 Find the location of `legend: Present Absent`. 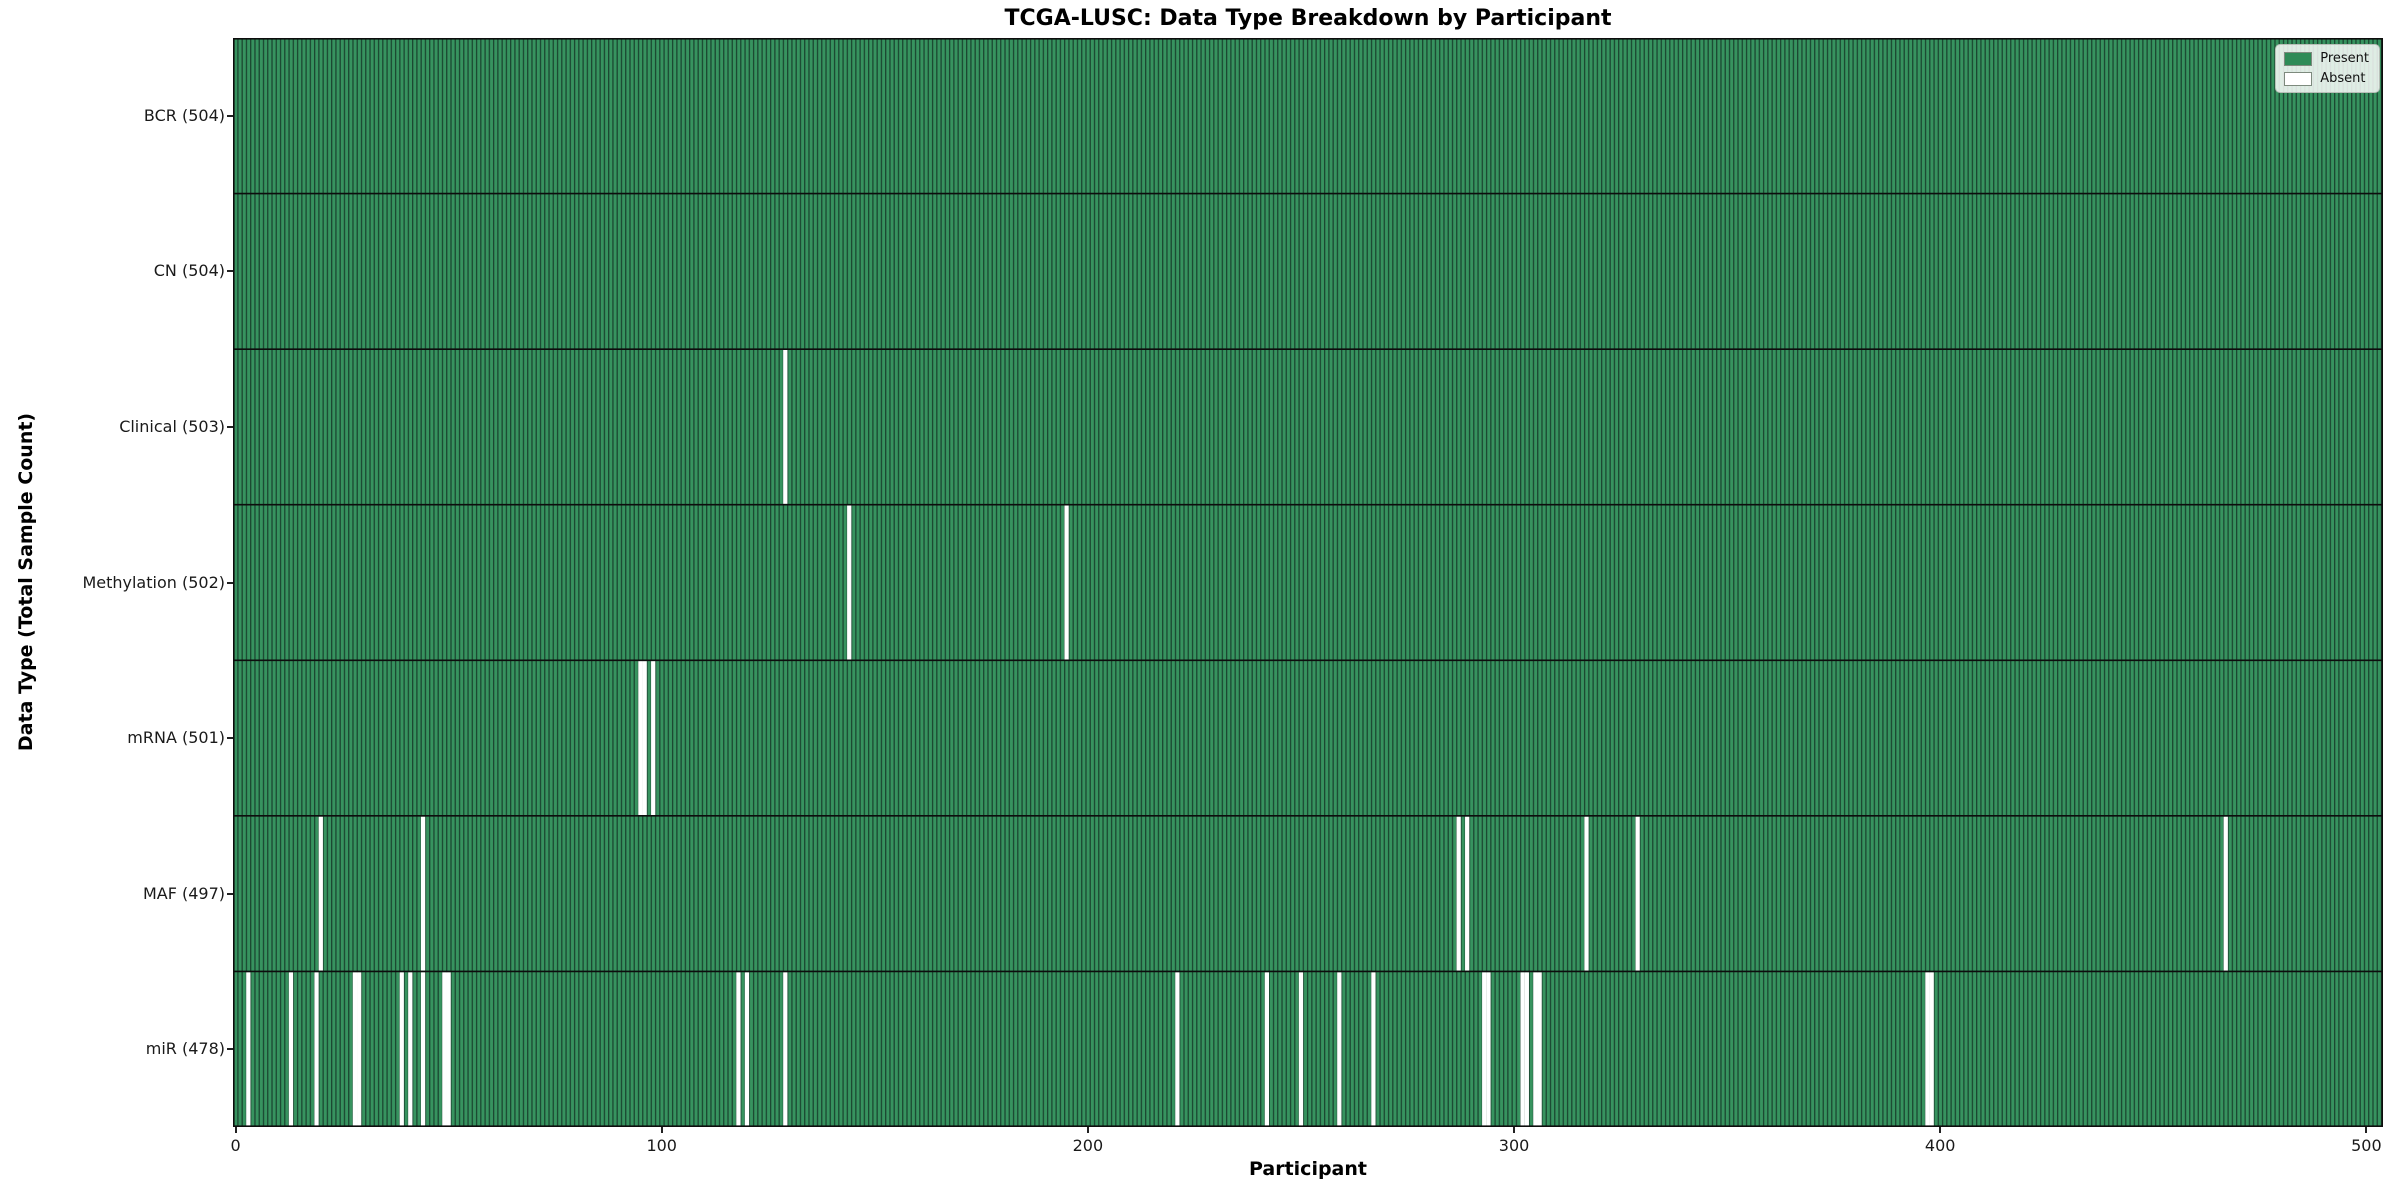

legend: Present Absent is located at coordinates (2327, 68).